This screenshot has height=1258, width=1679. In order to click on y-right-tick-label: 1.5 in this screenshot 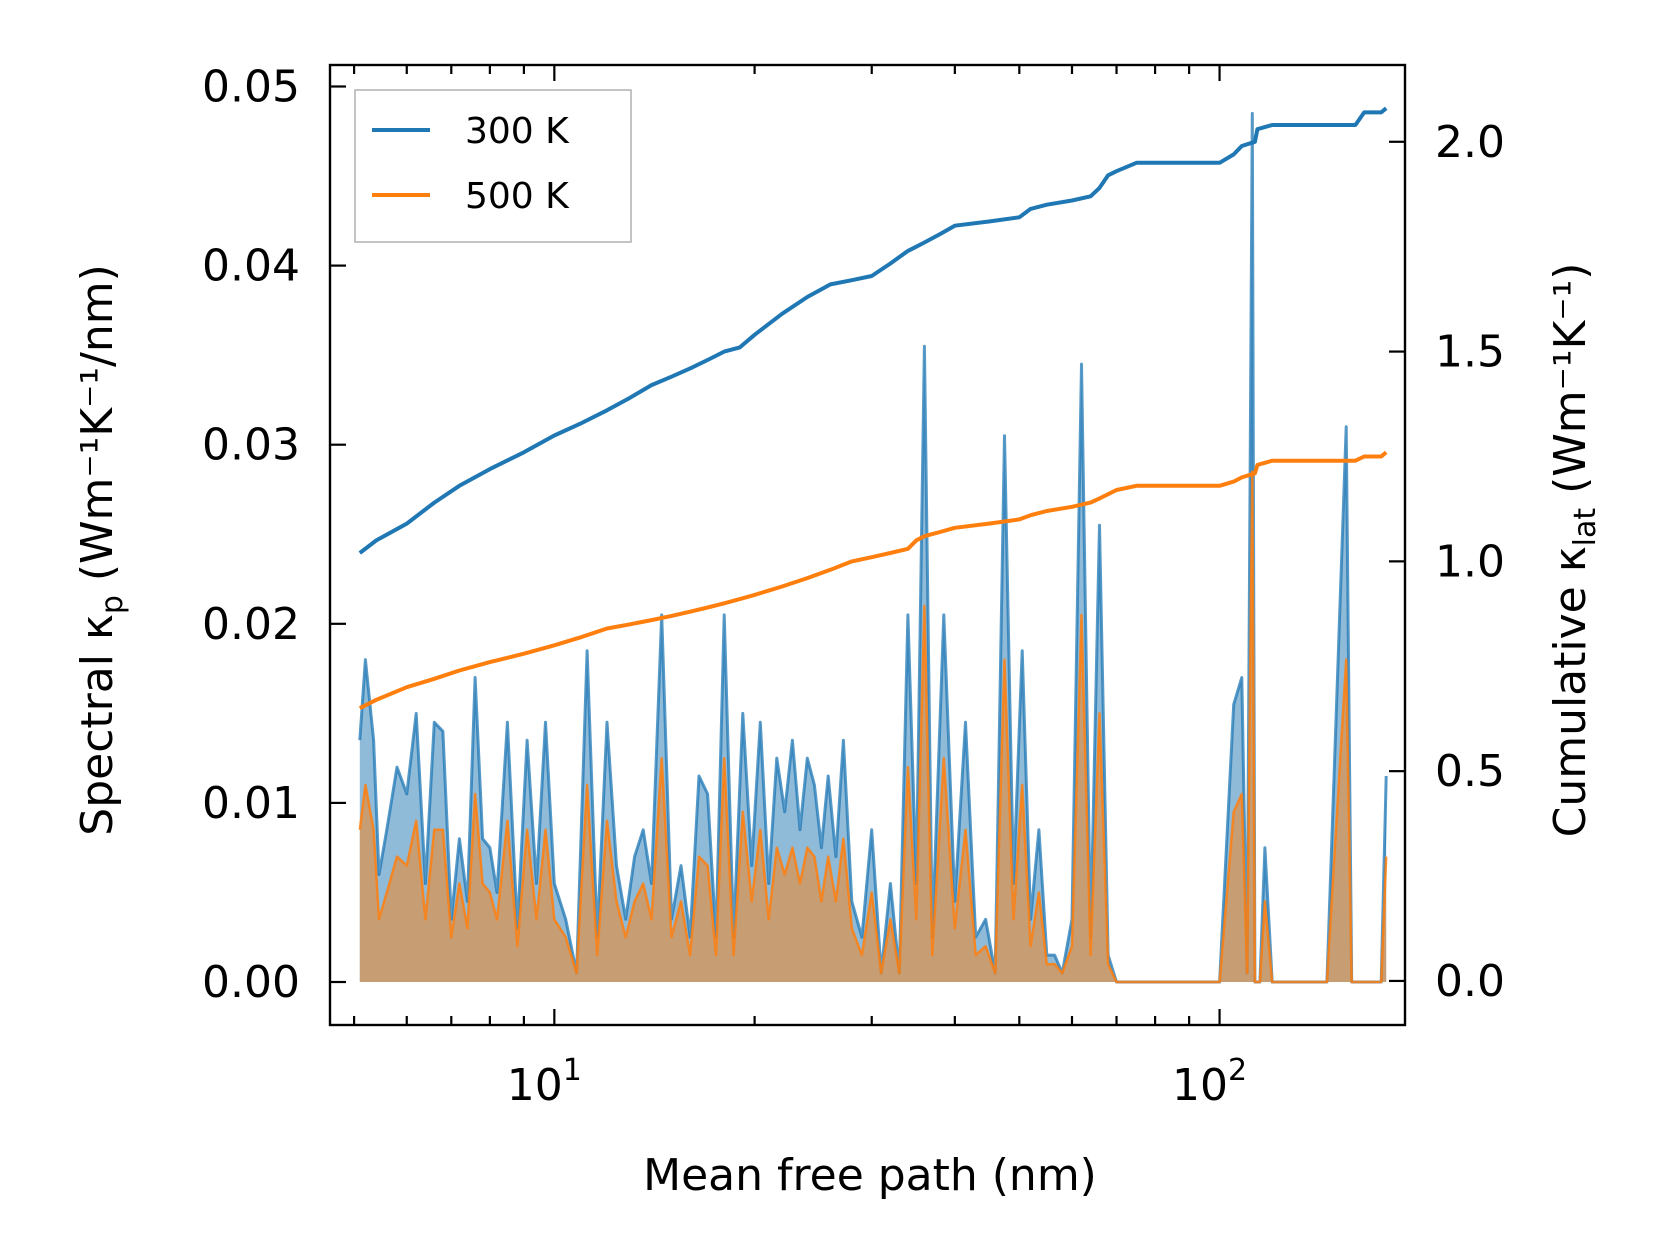, I will do `click(1470, 352)`.